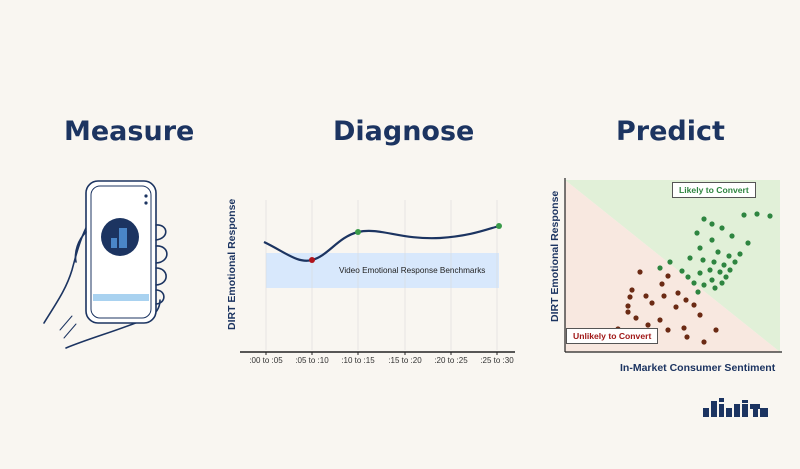  I want to click on tick-label: :25 to :30, so click(497, 360).